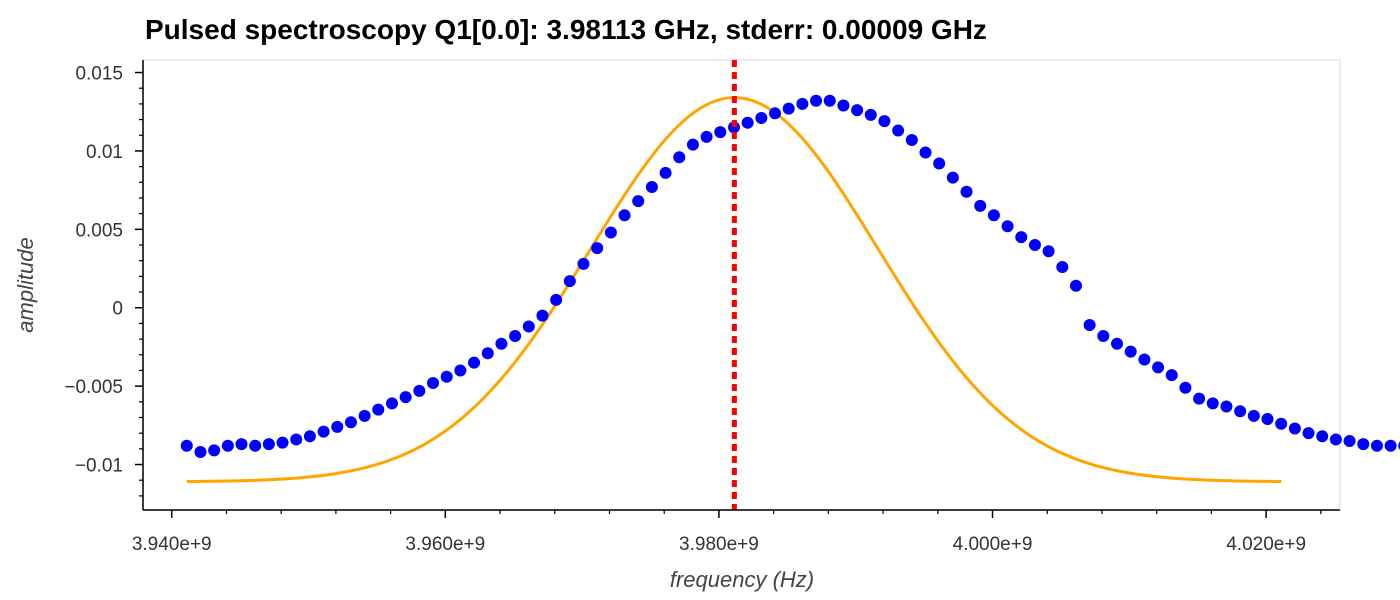 The height and width of the screenshot is (600, 1400). I want to click on y-tick-label: 0.01, so click(104, 152).